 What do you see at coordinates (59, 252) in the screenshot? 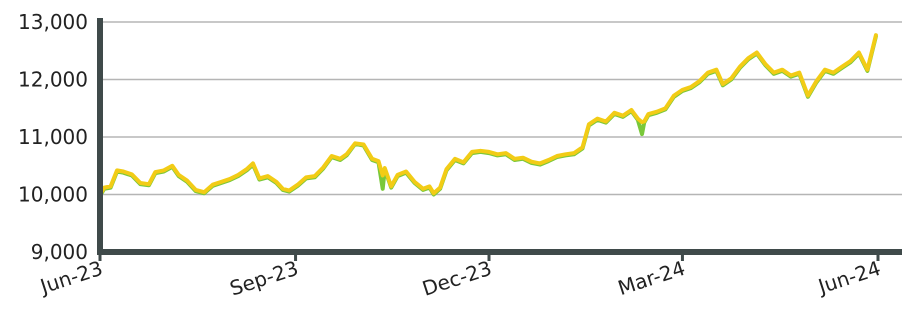
I see `y-tick-label: 9,000` at bounding box center [59, 252].